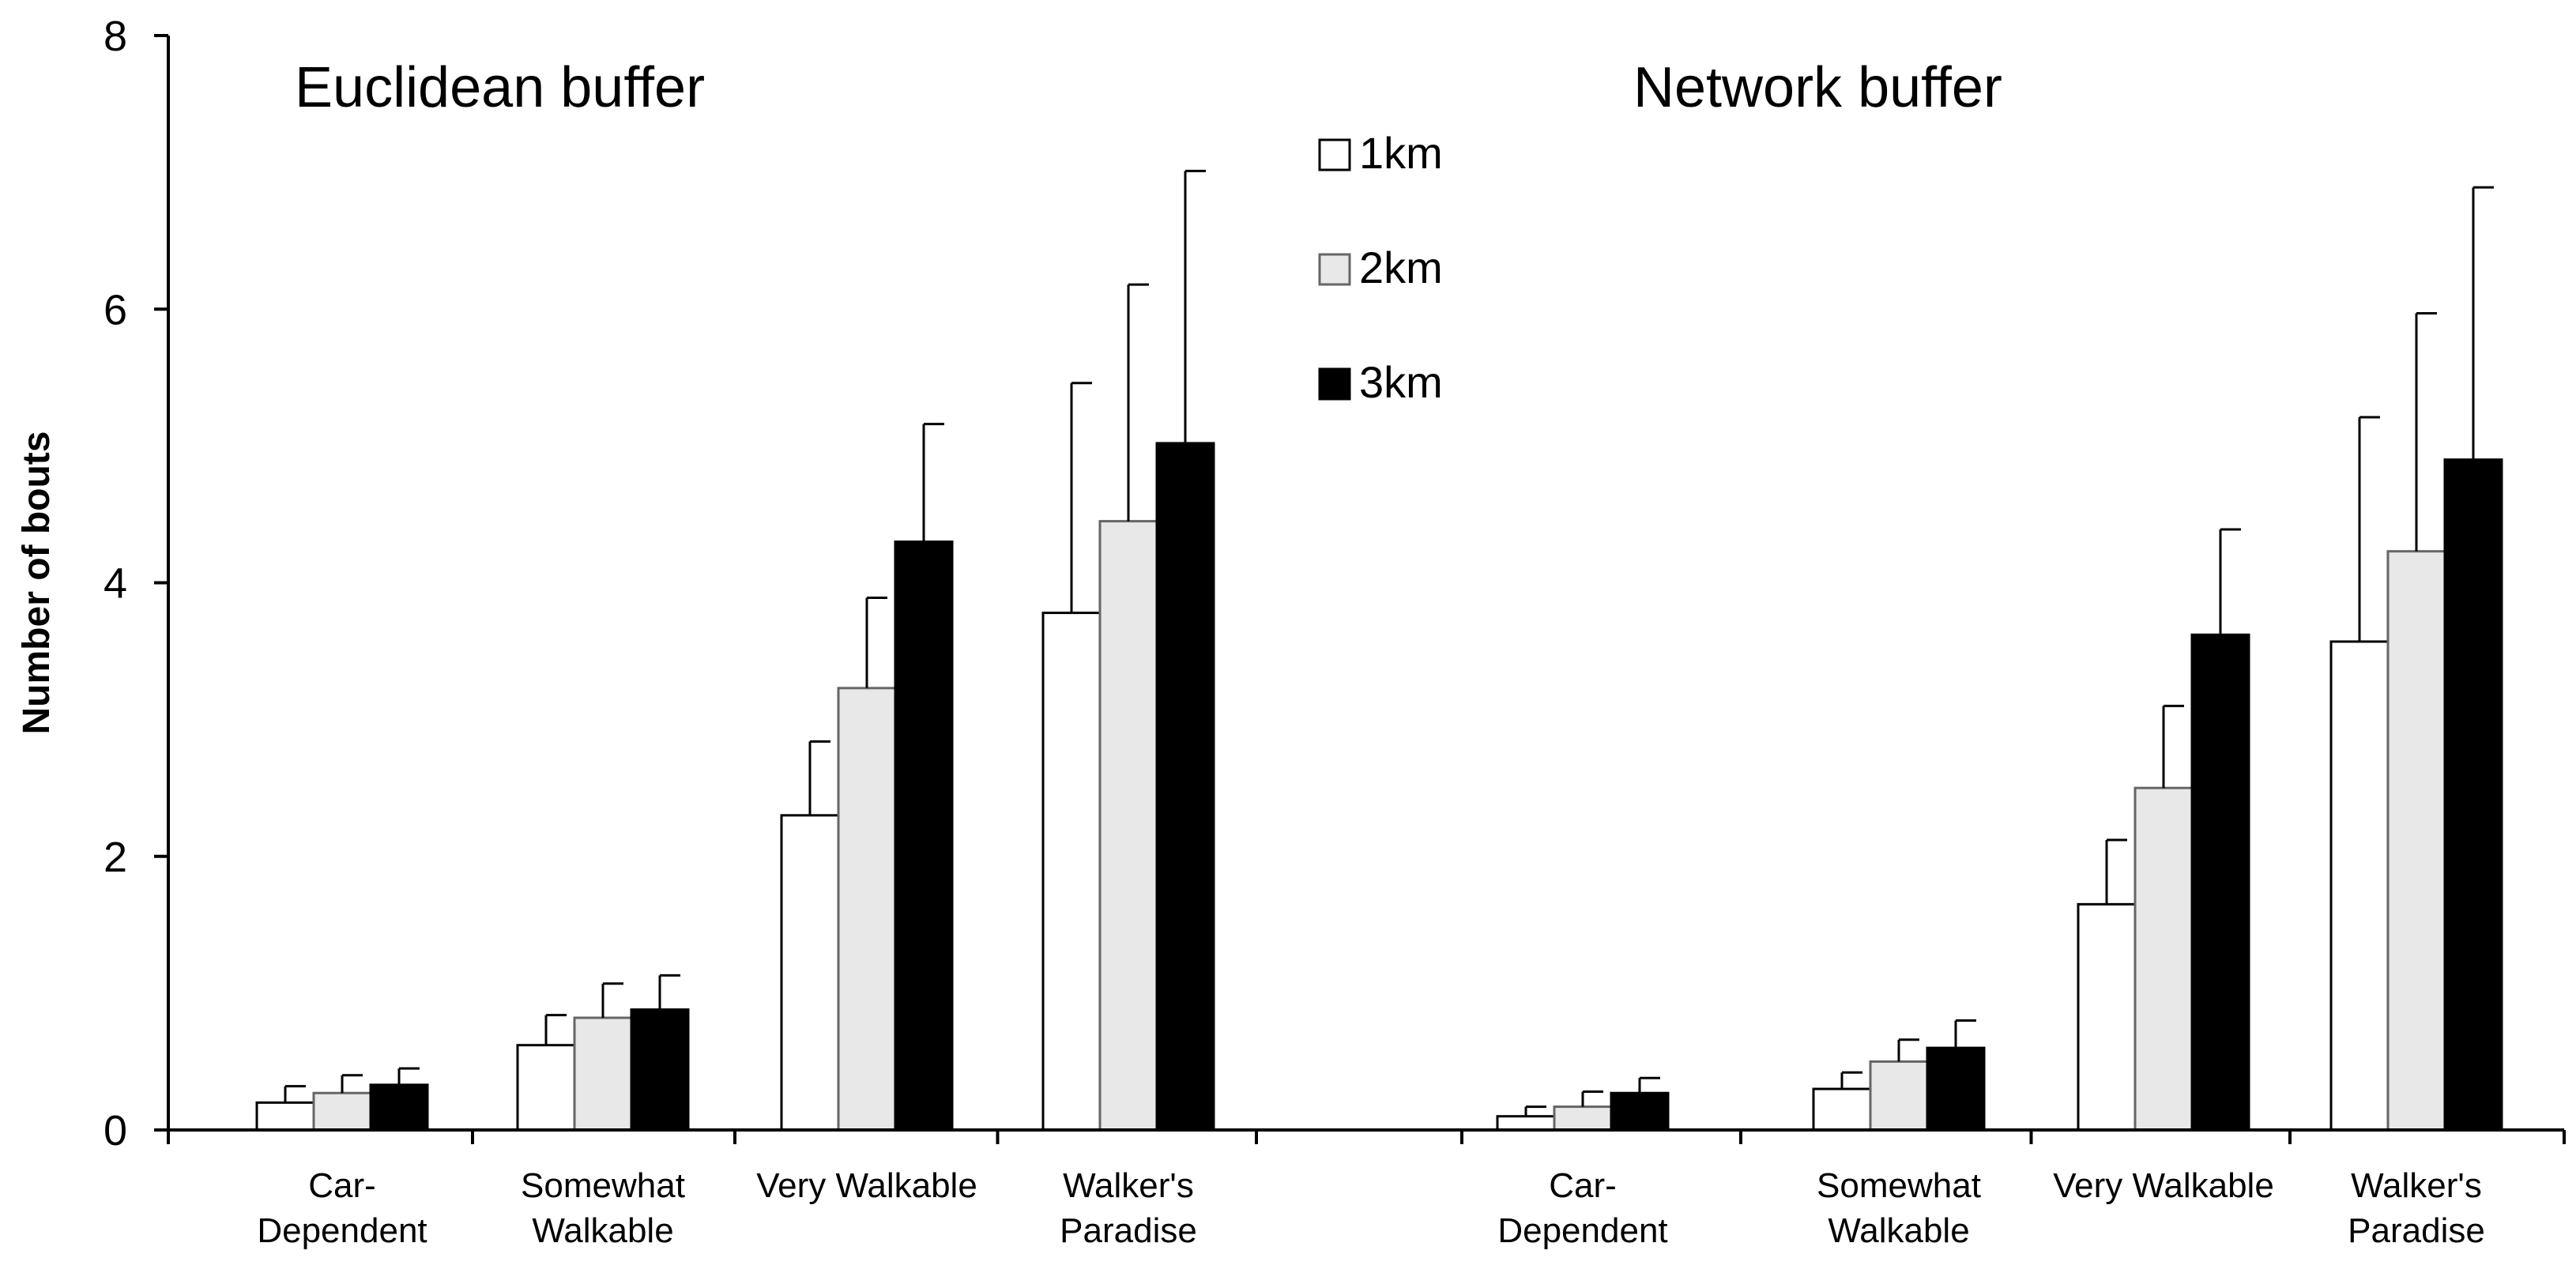  Describe the element at coordinates (1334, 154) in the screenshot. I see `legend-swatch-1km` at that location.